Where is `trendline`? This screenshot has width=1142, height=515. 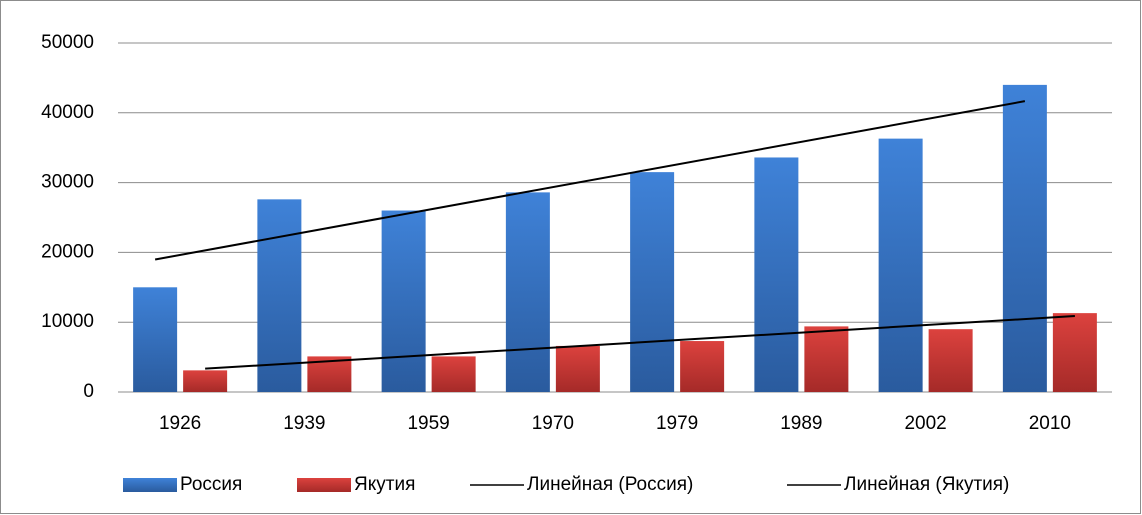
trendline is located at coordinates (640, 342).